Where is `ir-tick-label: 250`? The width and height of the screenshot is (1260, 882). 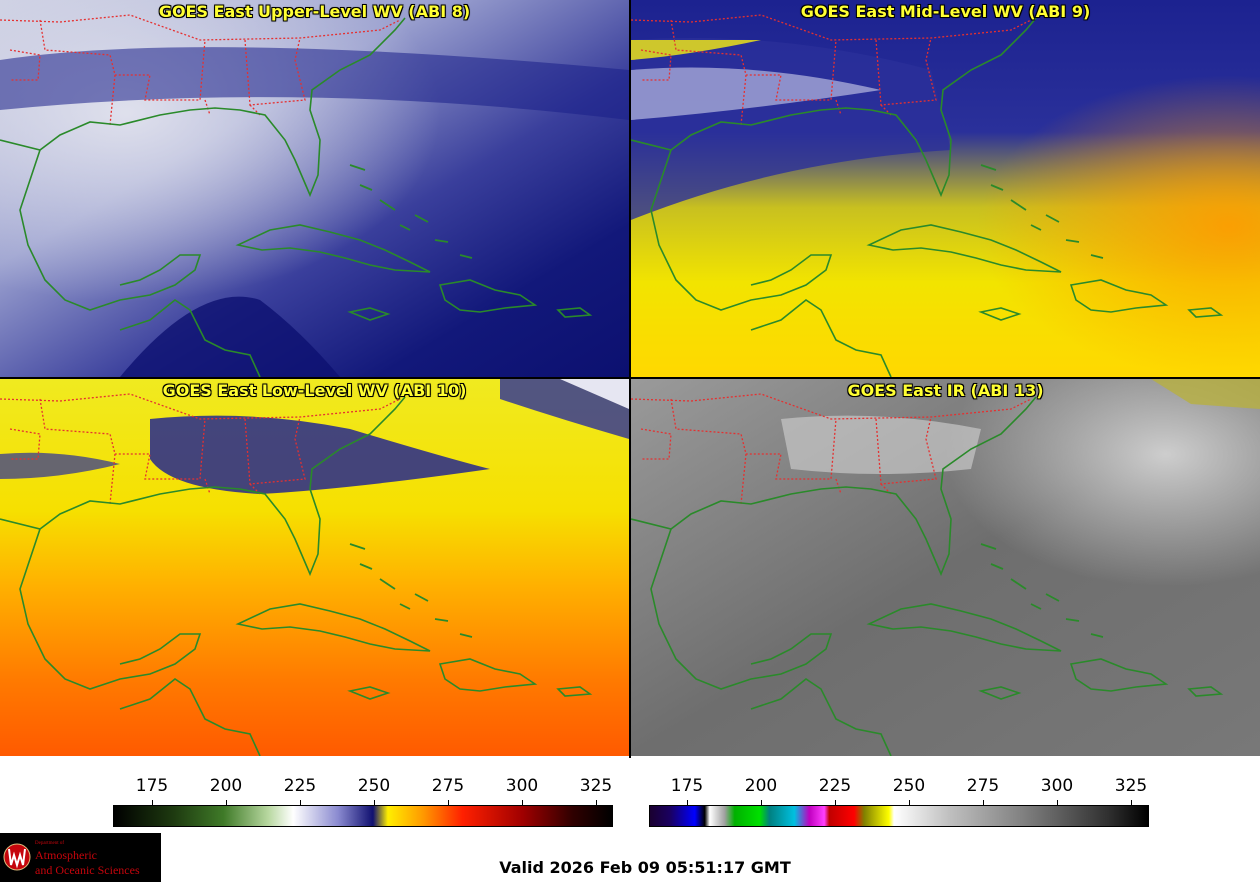 ir-tick-label: 250 is located at coordinates (909, 786).